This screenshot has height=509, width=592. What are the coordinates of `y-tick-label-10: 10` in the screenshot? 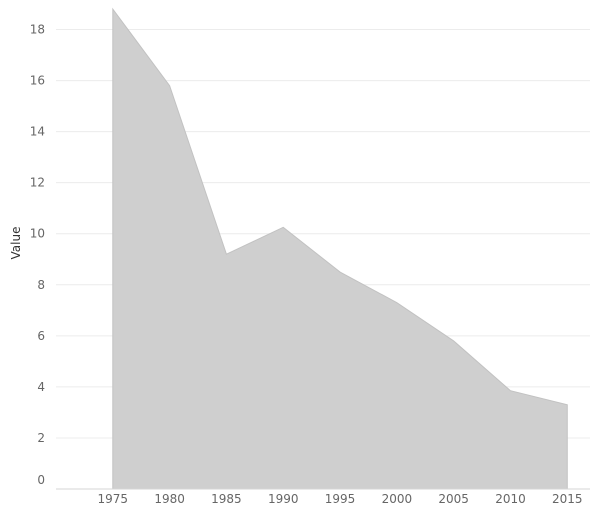 It's located at (37, 234).